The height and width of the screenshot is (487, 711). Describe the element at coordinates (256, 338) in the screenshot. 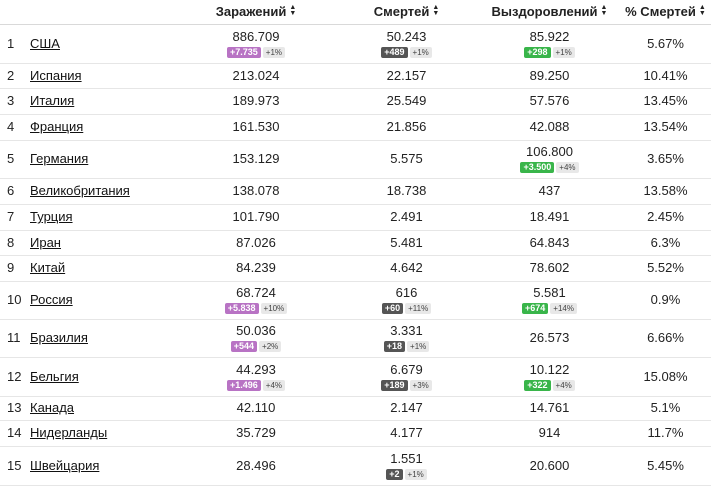

I see `confirmed-cell: 50.036 +544 +2%` at that location.